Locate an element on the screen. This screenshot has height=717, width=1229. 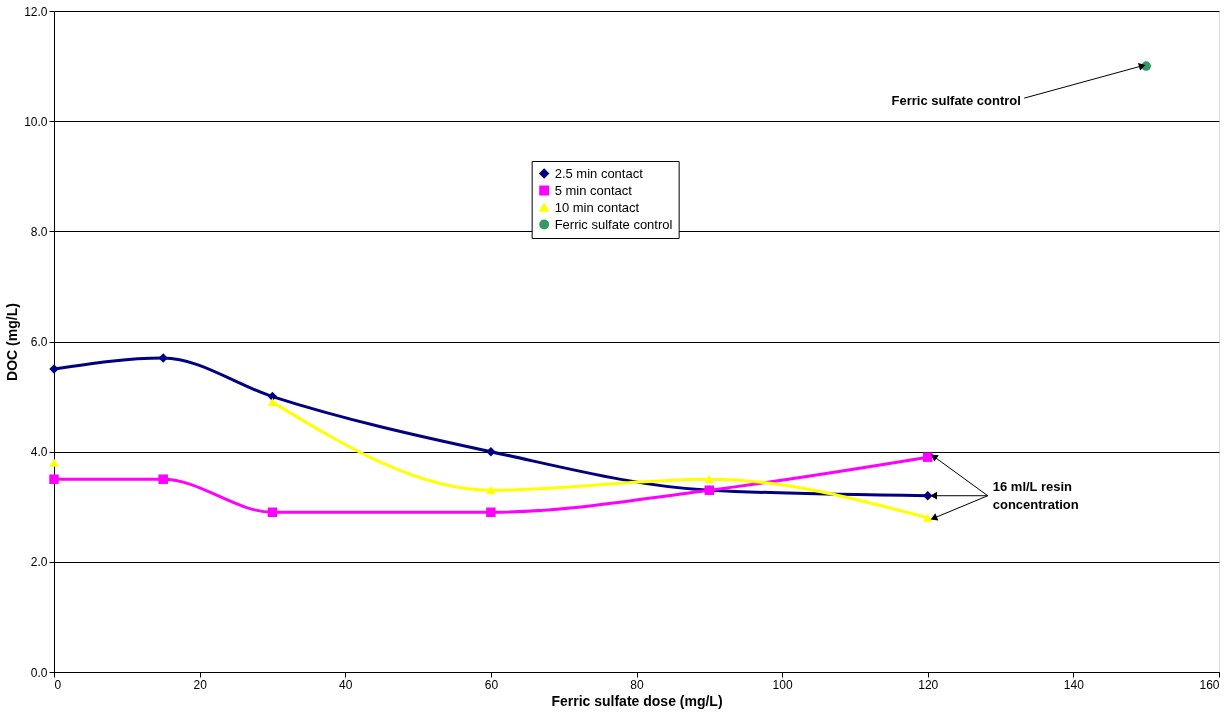
legend-label: 2.5 min contact is located at coordinates (599, 173).